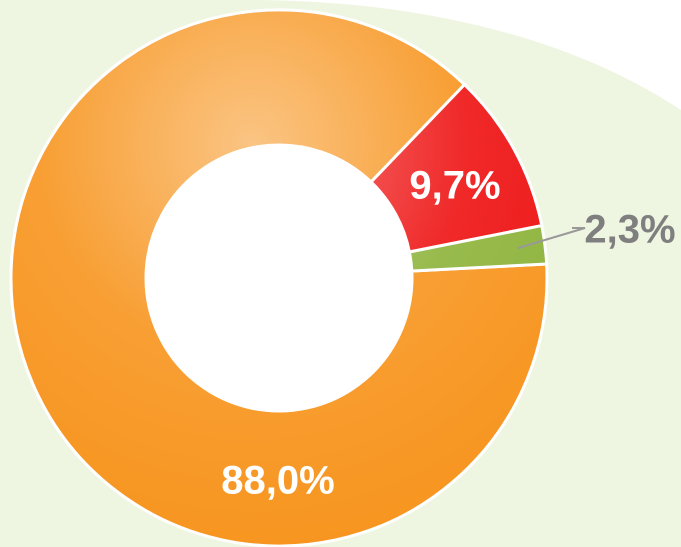 Image resolution: width=681 pixels, height=547 pixels. Describe the element at coordinates (454, 186) in the screenshot. I see `data-label: 9,7%` at that location.